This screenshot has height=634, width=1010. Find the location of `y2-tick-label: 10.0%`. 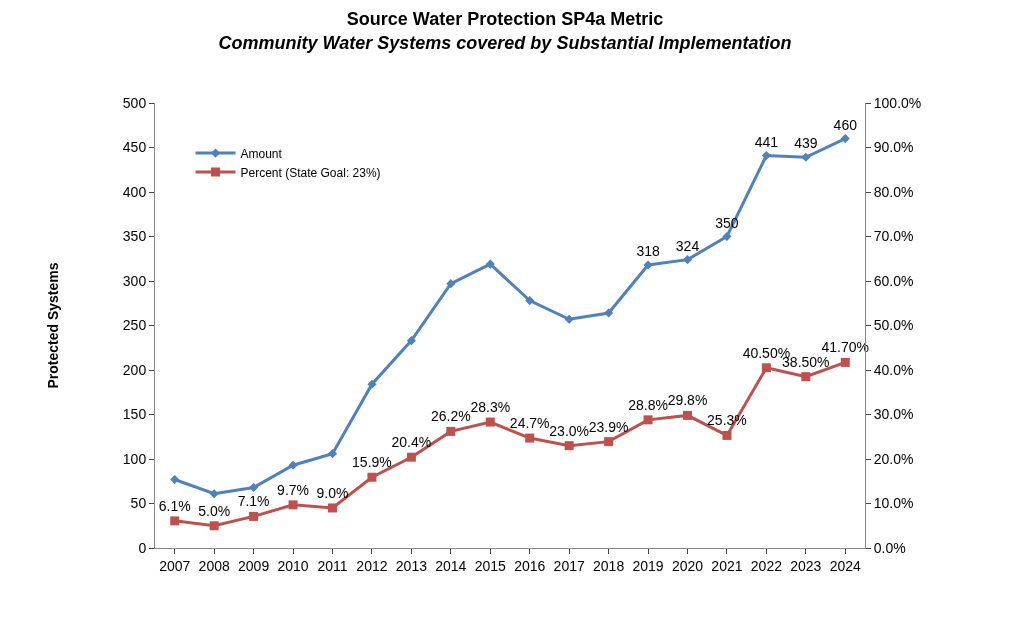

y2-tick-label: 10.0% is located at coordinates (893, 503).